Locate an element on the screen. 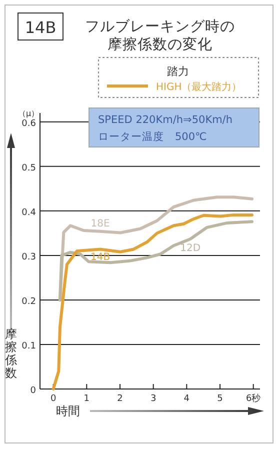  y-tick-label: 0.3 is located at coordinates (29, 257).